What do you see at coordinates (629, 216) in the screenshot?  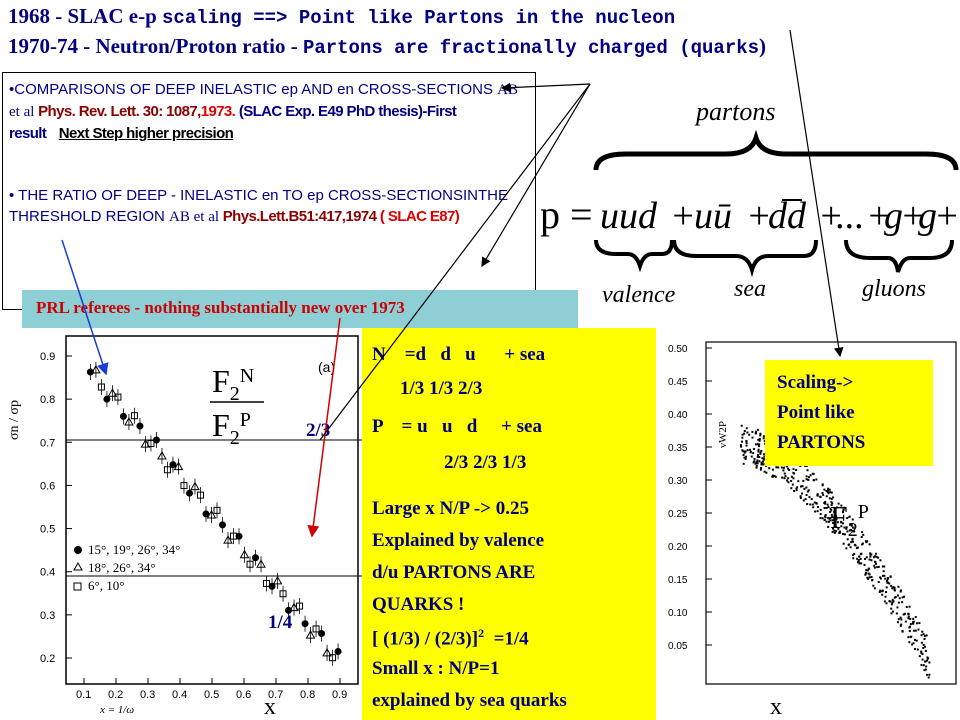 I see `svg-text: uud` at bounding box center [629, 216].